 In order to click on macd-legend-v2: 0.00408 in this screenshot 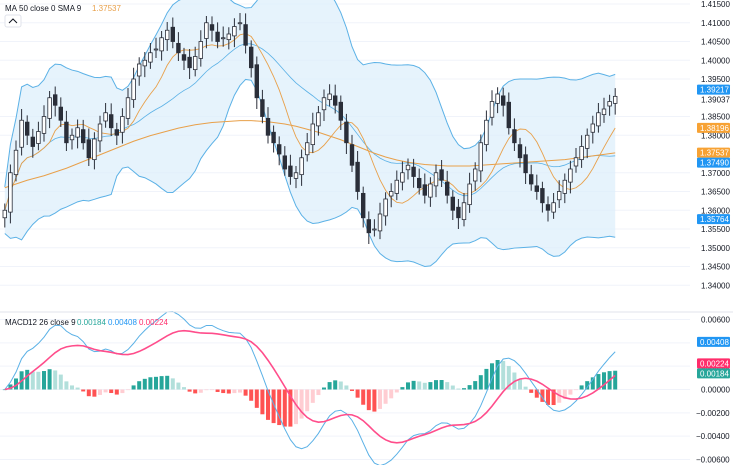, I will do `click(122, 322)`.